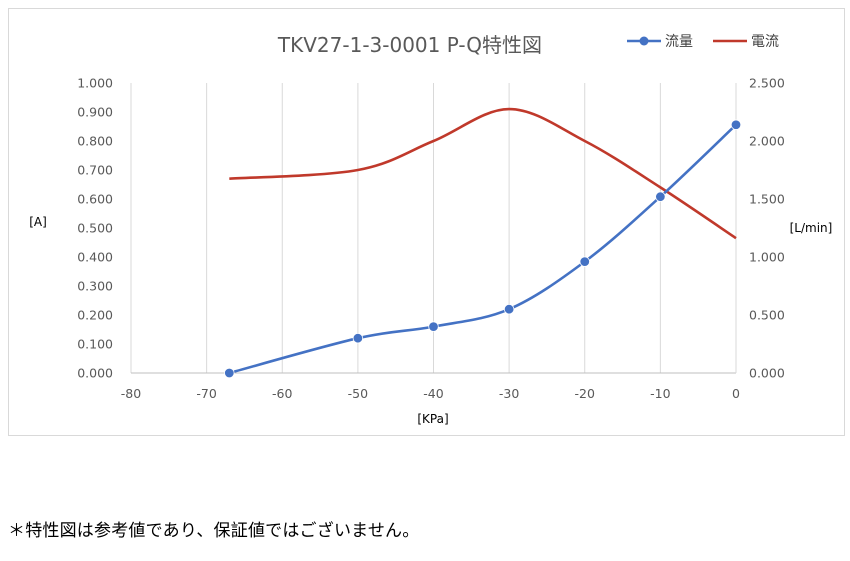 The height and width of the screenshot is (561, 850). Describe the element at coordinates (509, 393) in the screenshot. I see `x-tick-label: -30` at that location.